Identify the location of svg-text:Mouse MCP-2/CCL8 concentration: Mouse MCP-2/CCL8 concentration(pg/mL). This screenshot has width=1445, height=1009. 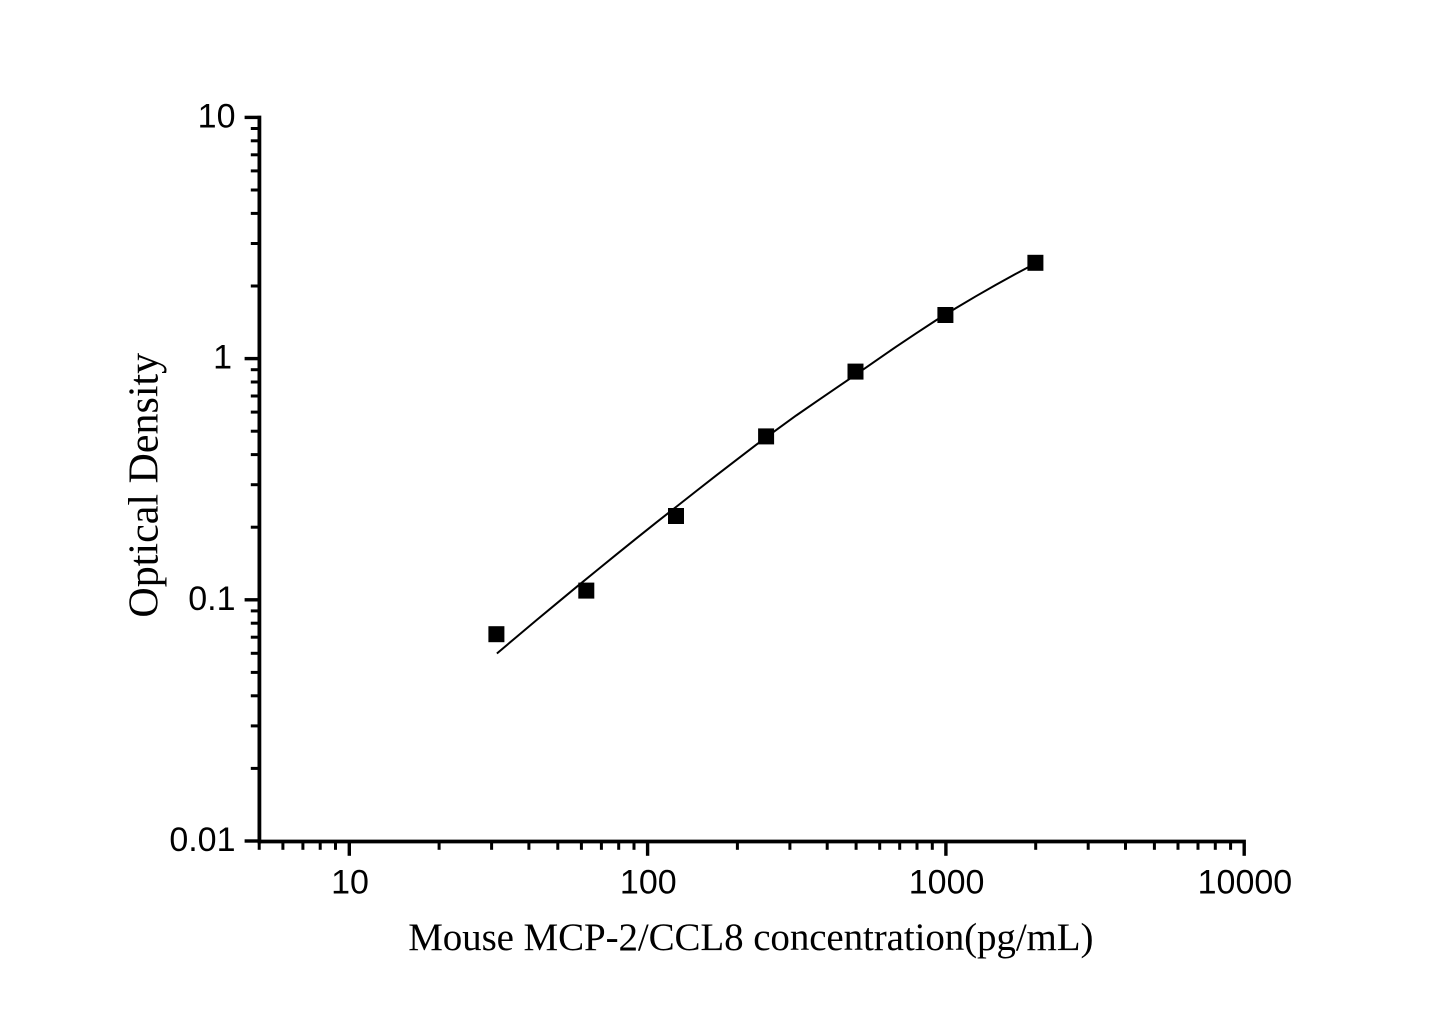
(750, 937).